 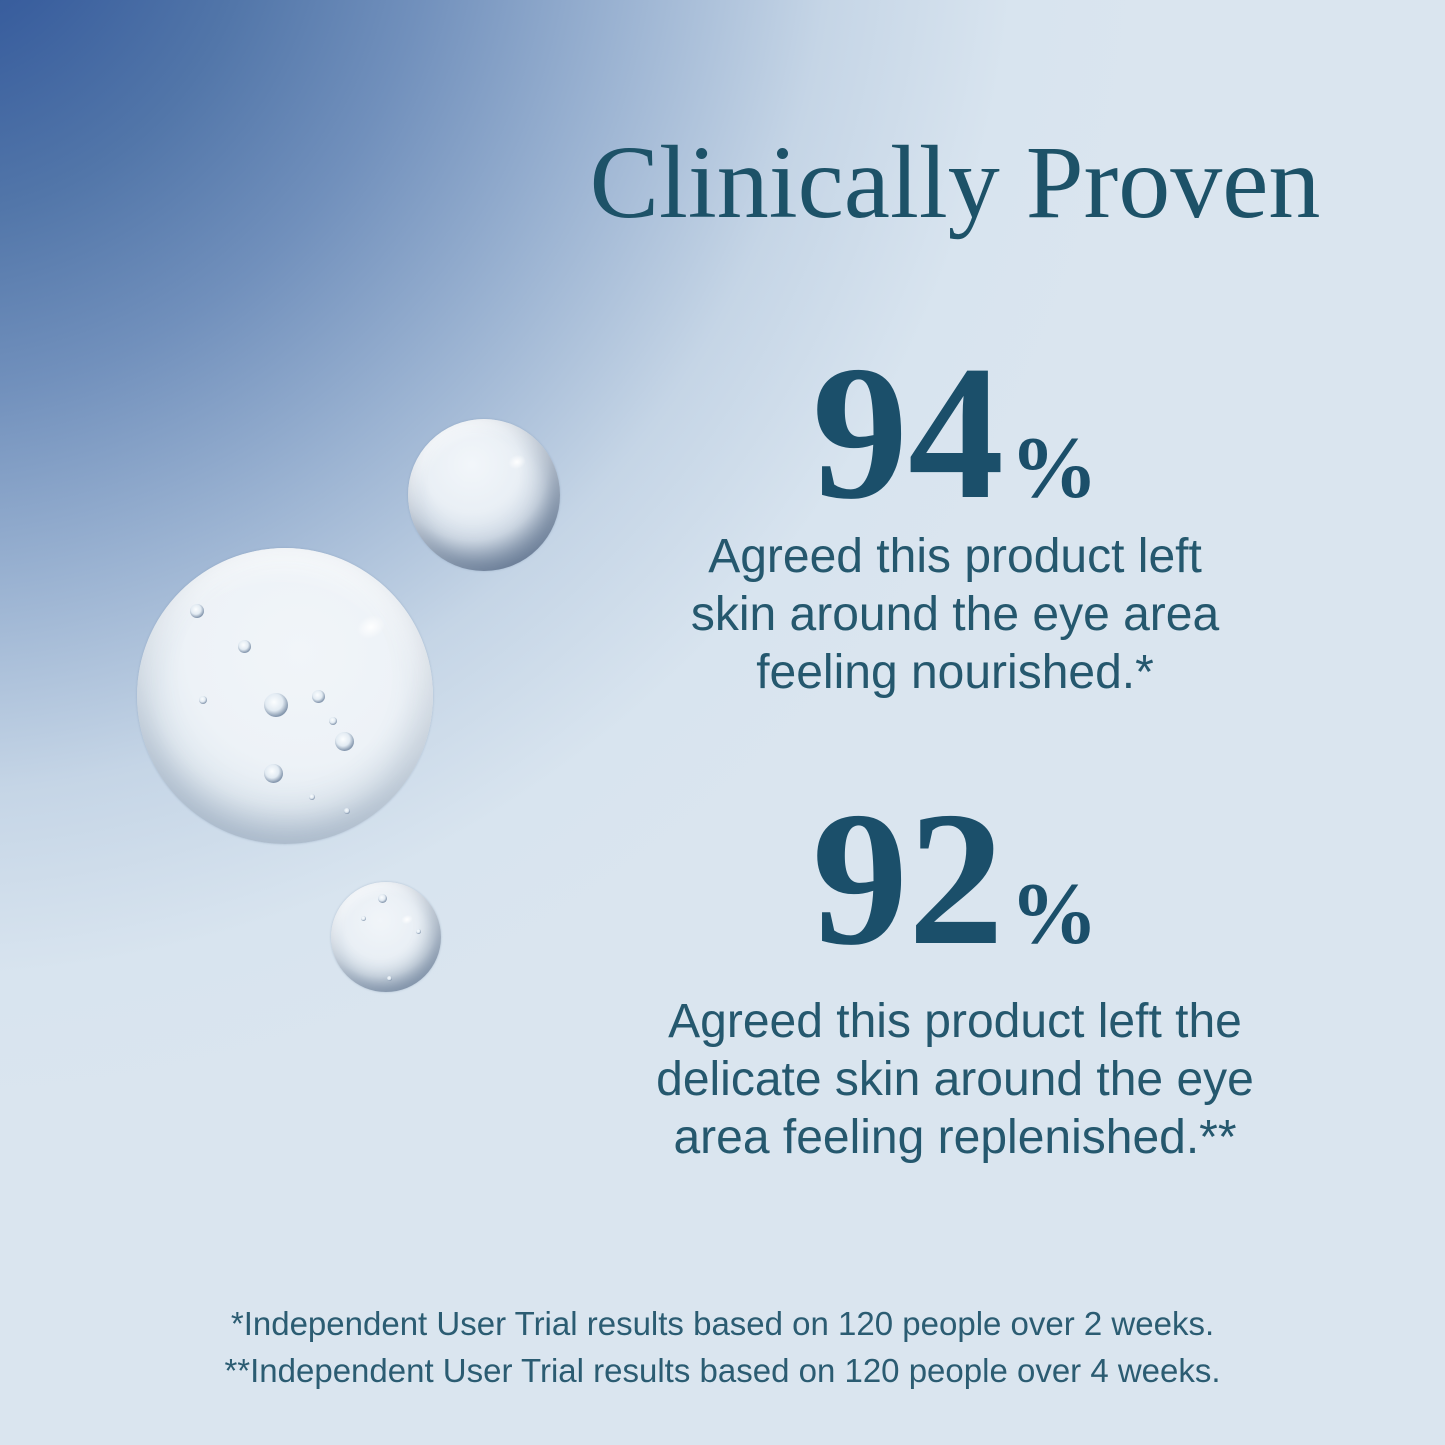 I want to click on stat-description-line: Agreed this product left the, so click(x=955, y=1021).